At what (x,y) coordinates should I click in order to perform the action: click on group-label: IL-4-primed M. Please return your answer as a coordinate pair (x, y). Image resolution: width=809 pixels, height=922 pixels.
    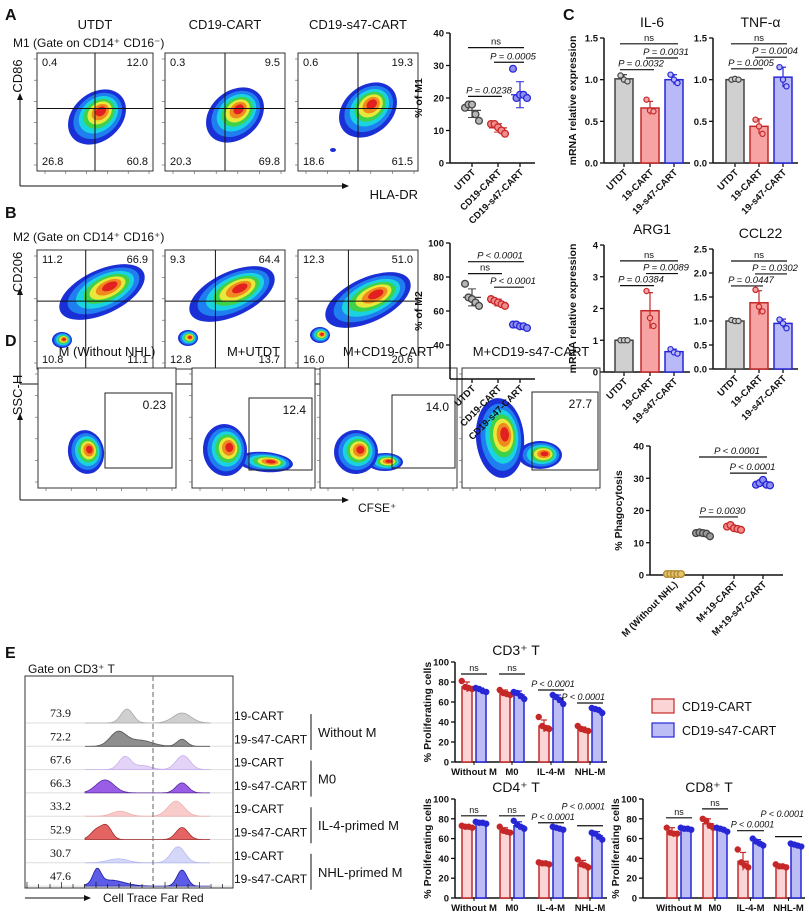
    Looking at the image, I should click on (358, 825).